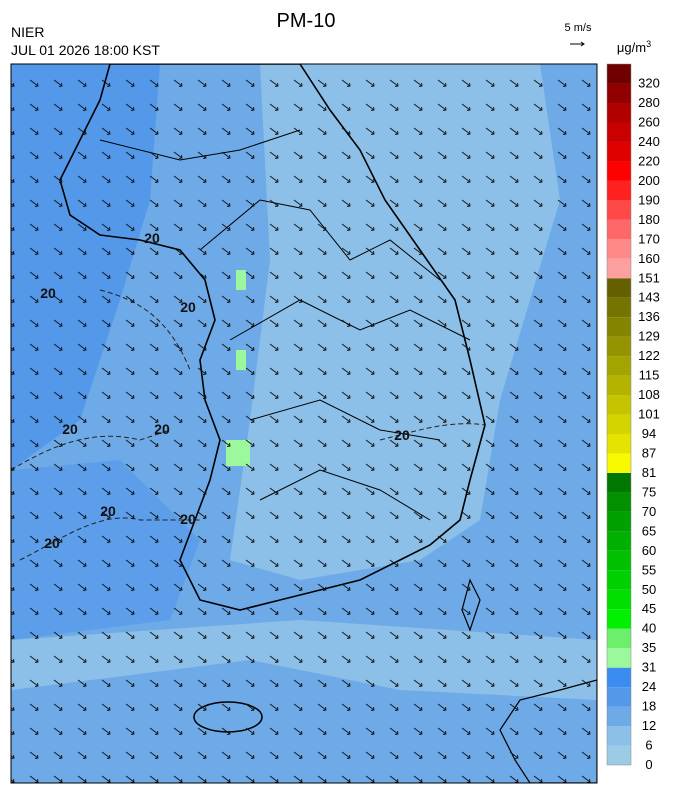  Describe the element at coordinates (649, 316) in the screenshot. I see `colorbar-label: 136` at that location.